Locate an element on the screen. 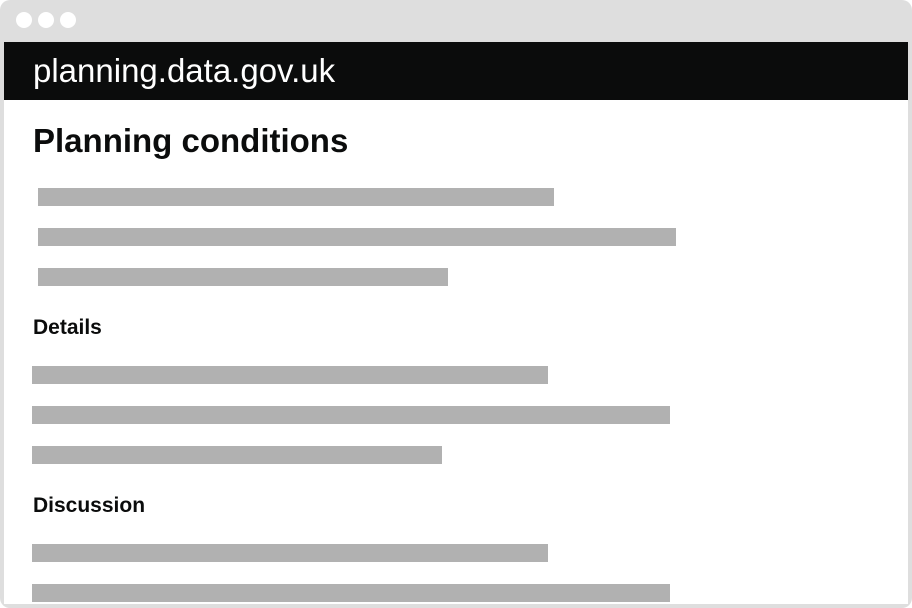 The width and height of the screenshot is (912, 608). browser-titlebar is located at coordinates (456, 21).